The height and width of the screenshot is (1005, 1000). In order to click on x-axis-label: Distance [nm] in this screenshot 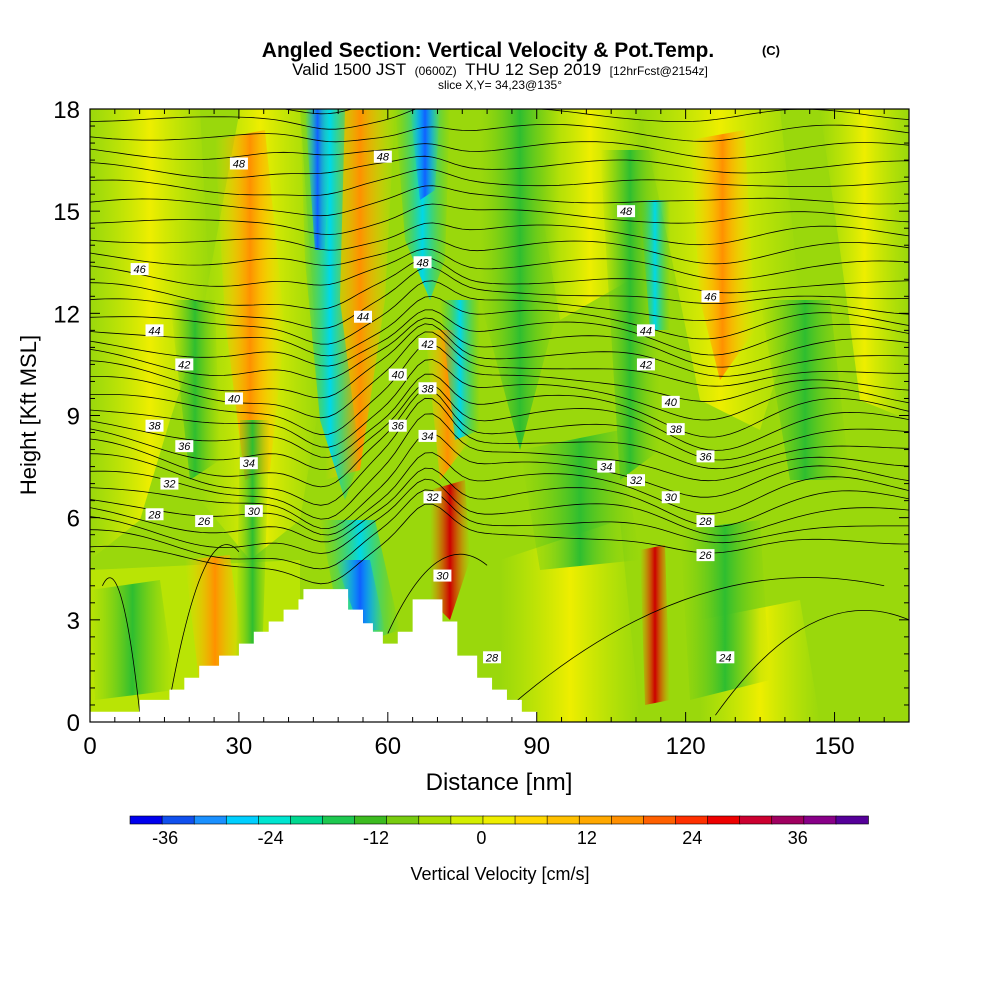, I will do `click(499, 782)`.